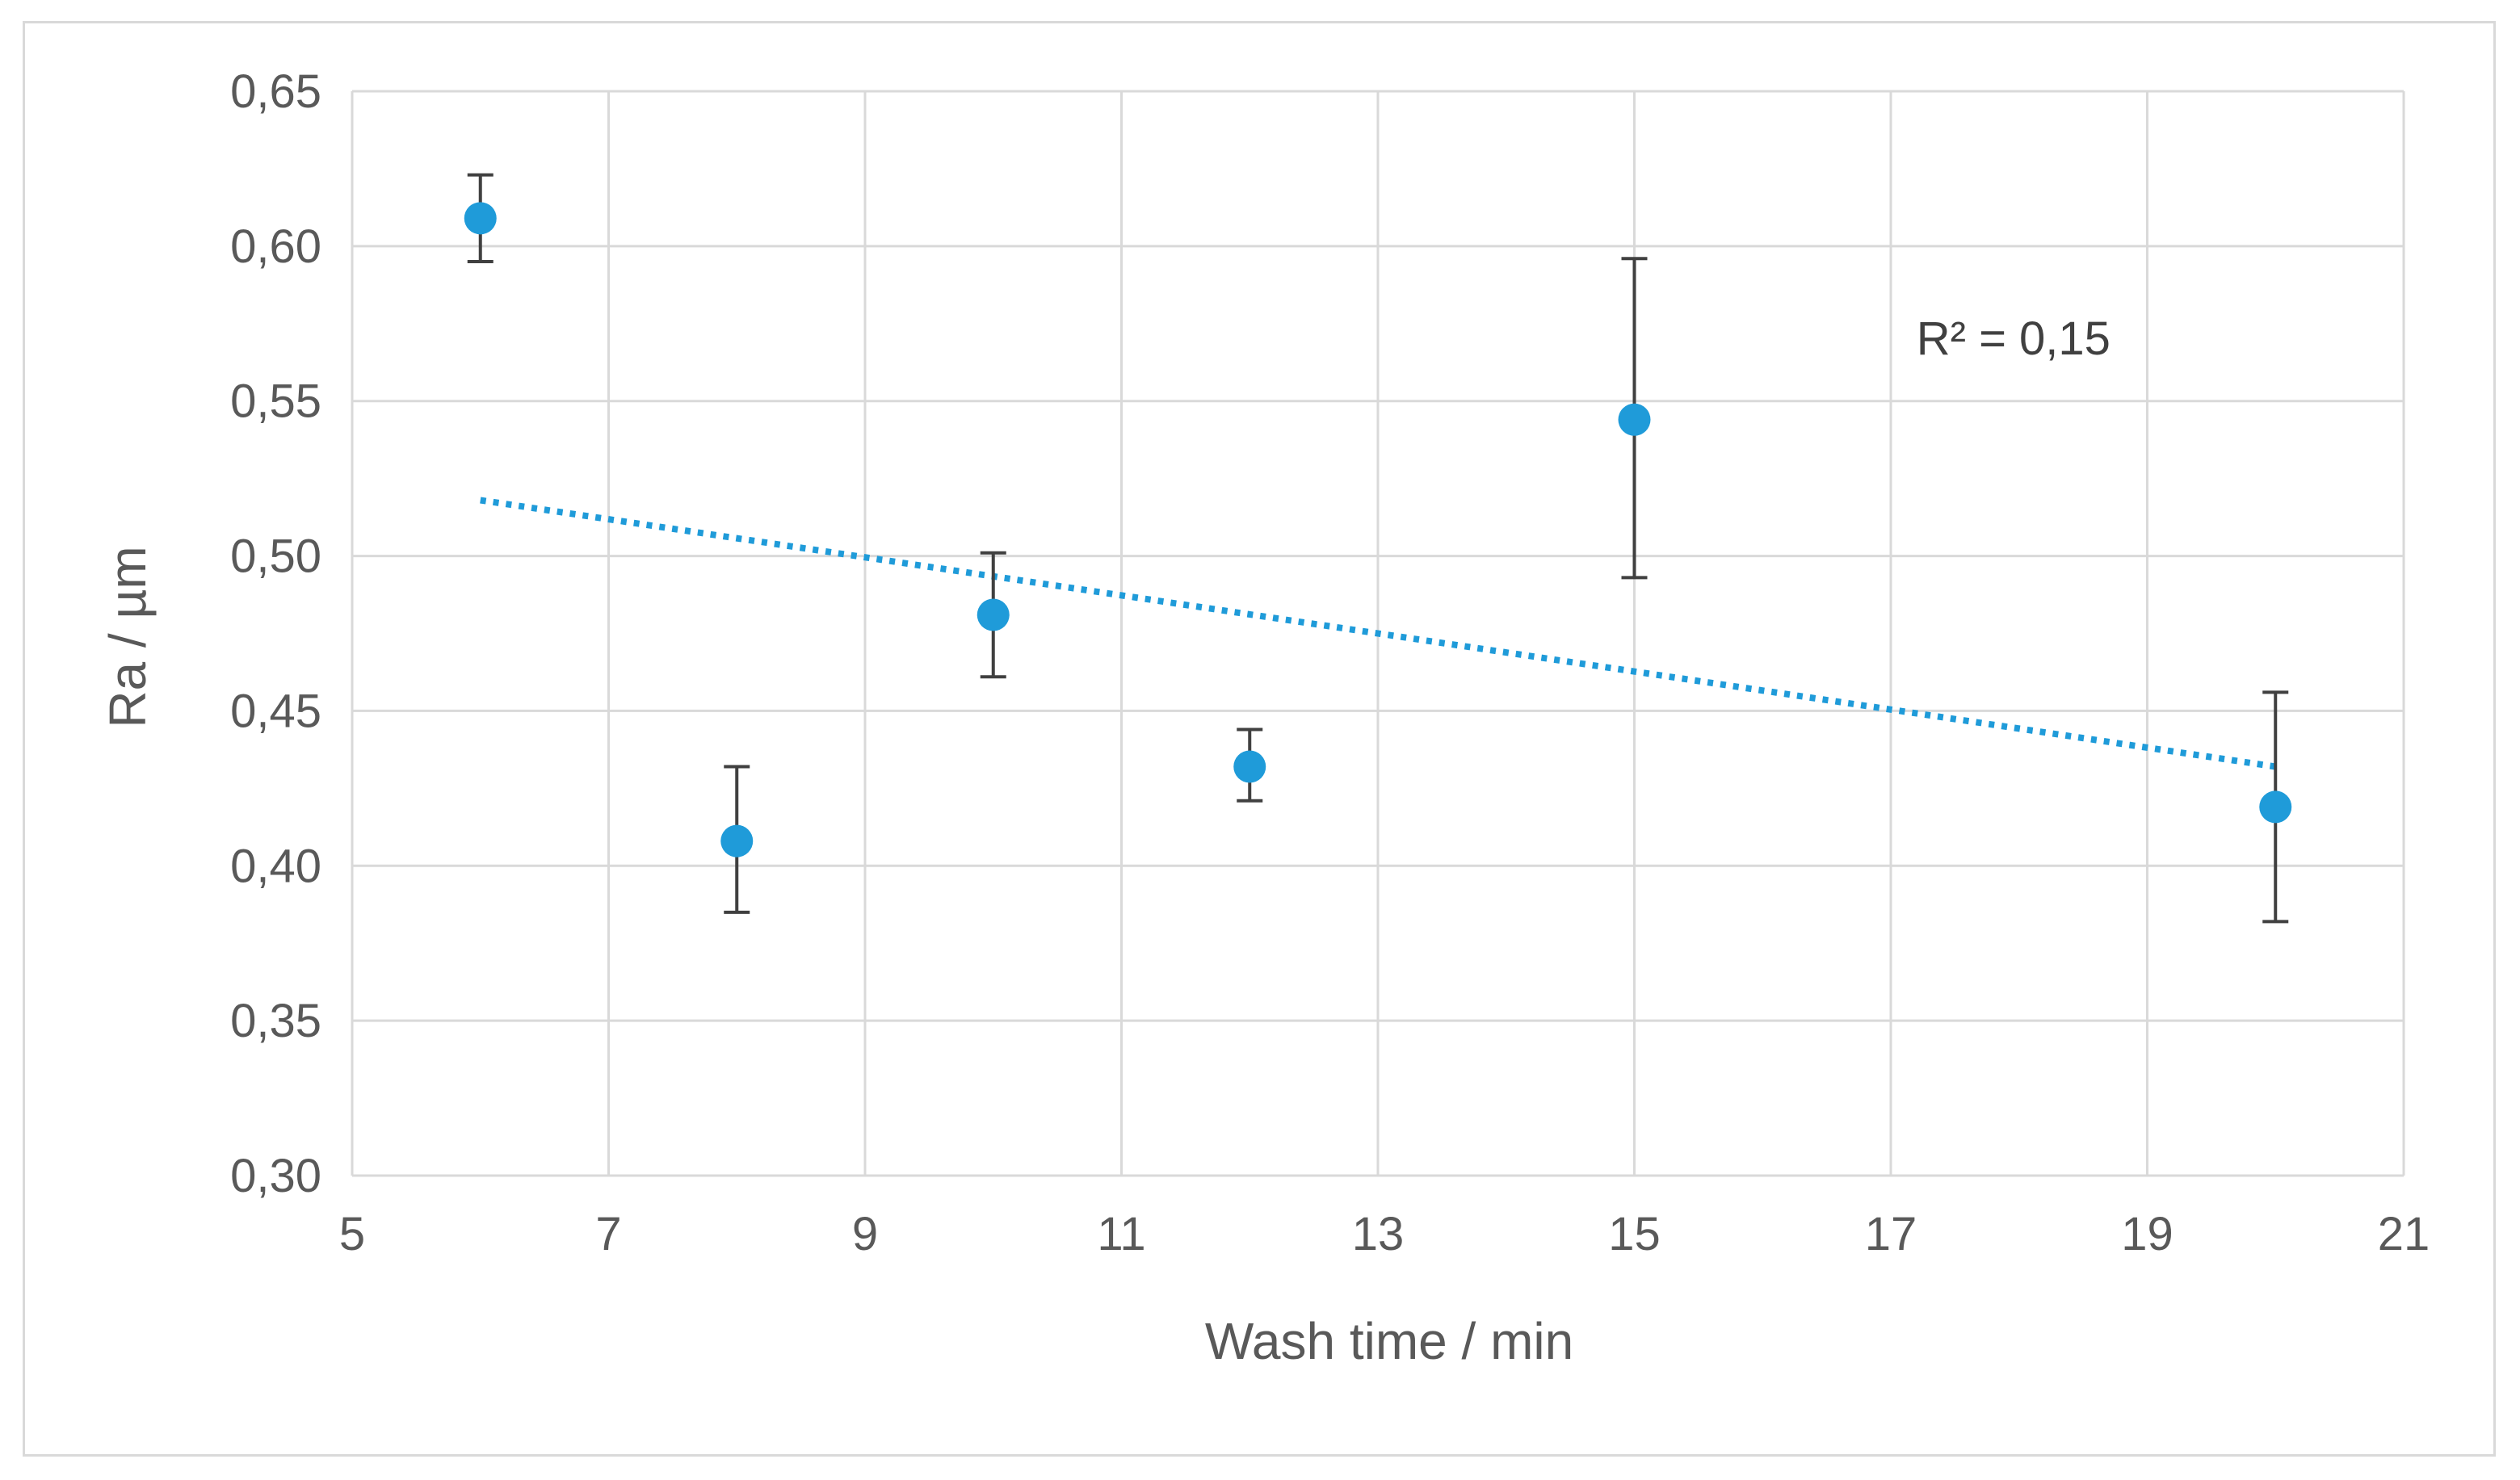 The image size is (2520, 1480). Describe the element at coordinates (276, 246) in the screenshot. I see `y-tick-label: 0,60` at that location.